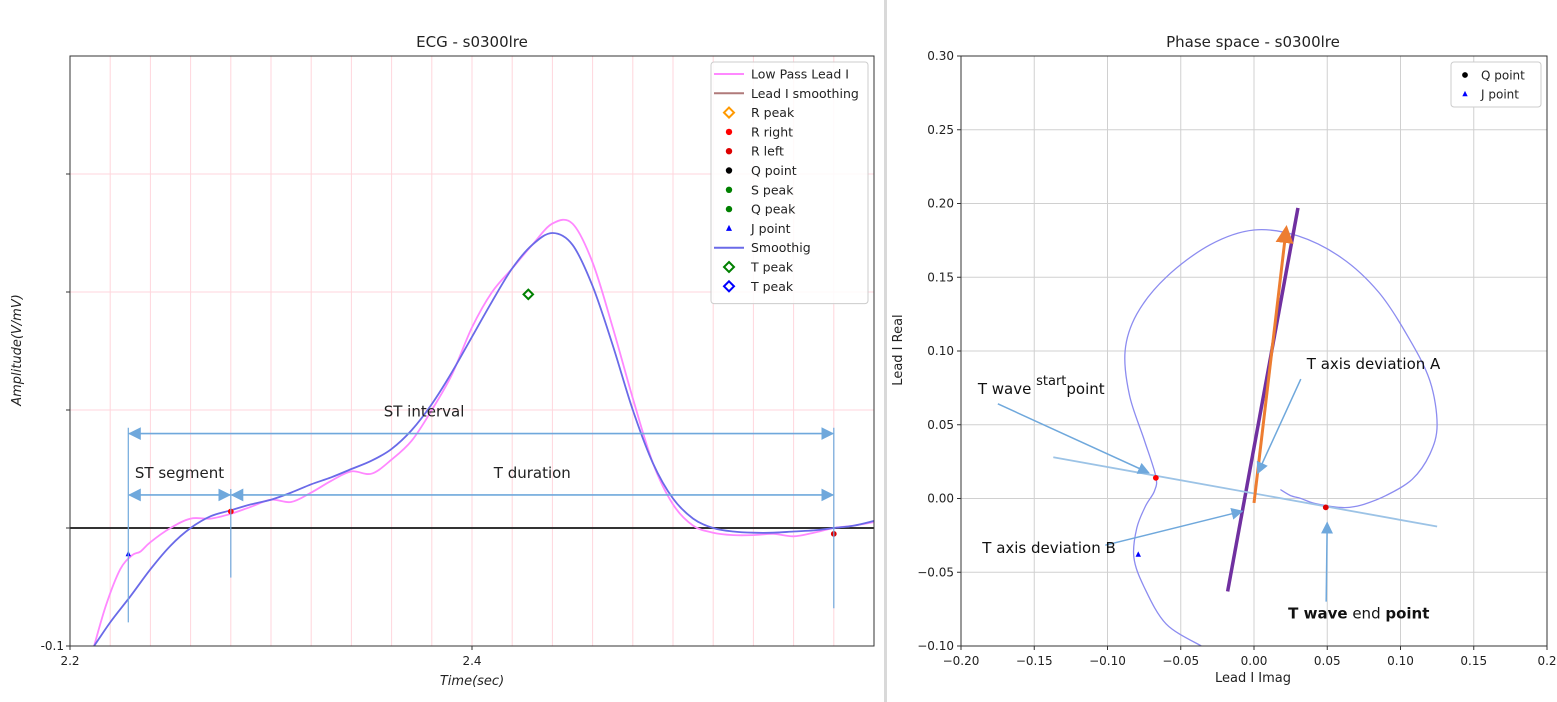  Describe the element at coordinates (1327, 661) in the screenshot. I see `phase-x-tick-label: 0.05` at that location.